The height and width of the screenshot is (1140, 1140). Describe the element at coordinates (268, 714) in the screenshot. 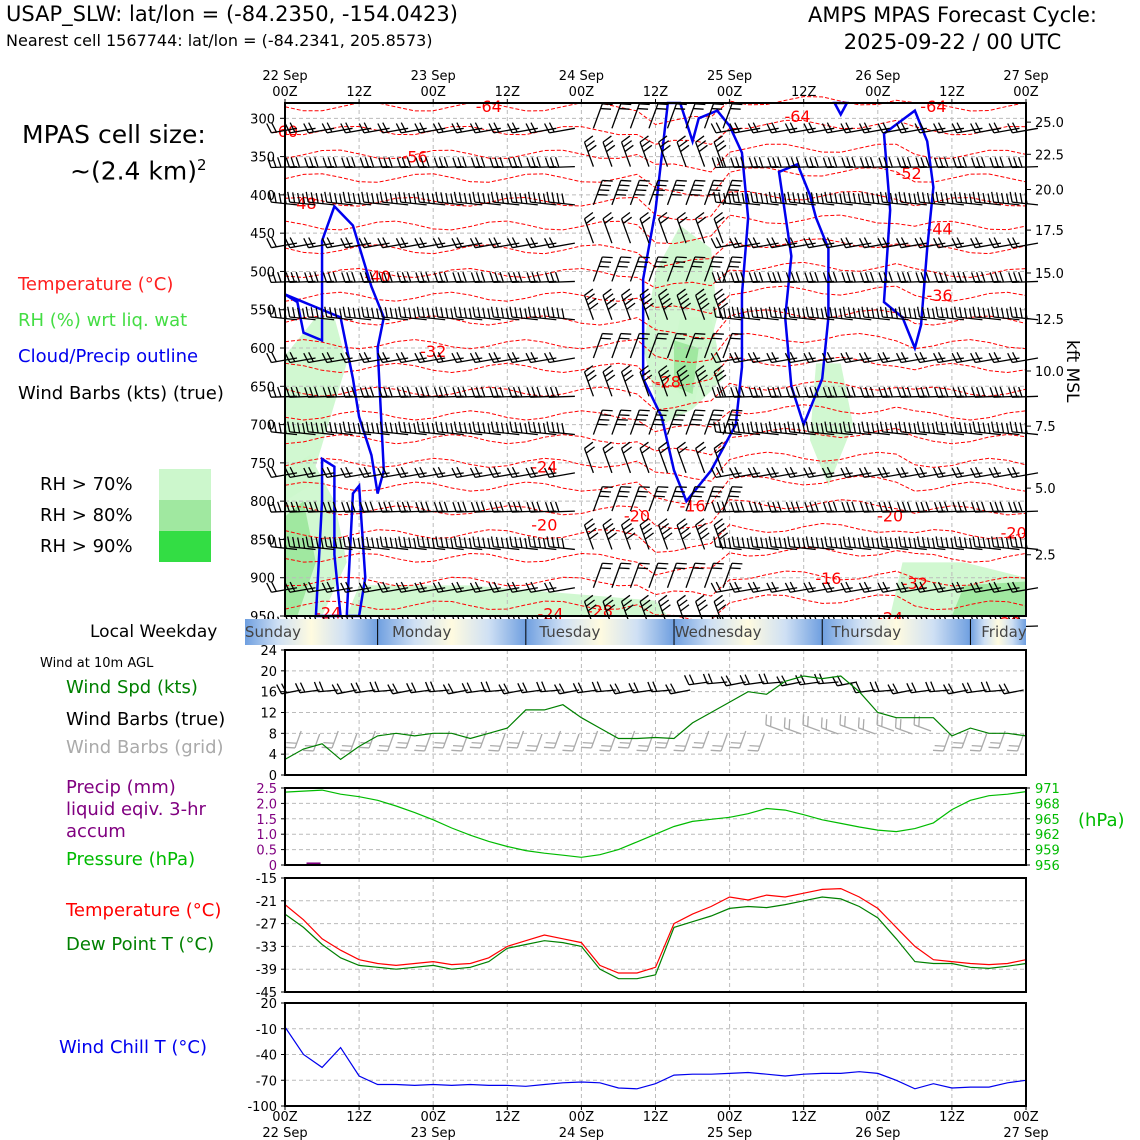

I see `wind-panel-ytick-label: 12` at that location.